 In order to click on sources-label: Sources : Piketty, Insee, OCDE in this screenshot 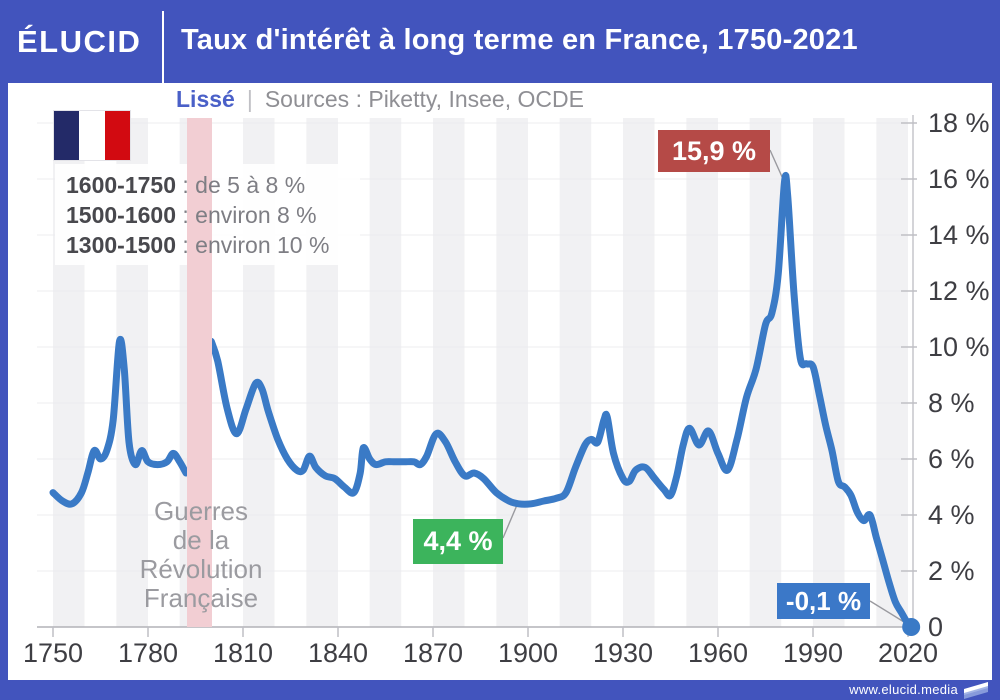, I will do `click(424, 99)`.